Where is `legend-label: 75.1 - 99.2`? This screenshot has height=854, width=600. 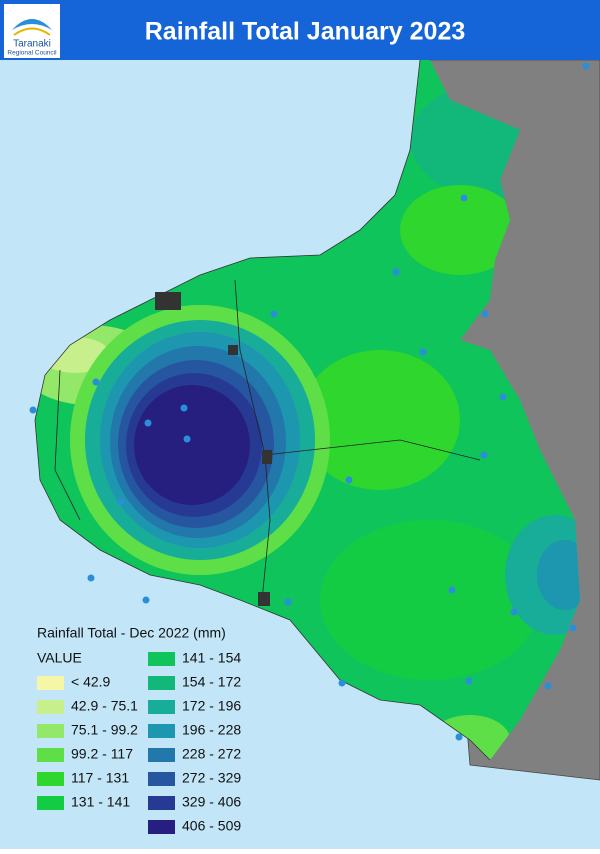
legend-label: 75.1 - 99.2 is located at coordinates (104, 730).